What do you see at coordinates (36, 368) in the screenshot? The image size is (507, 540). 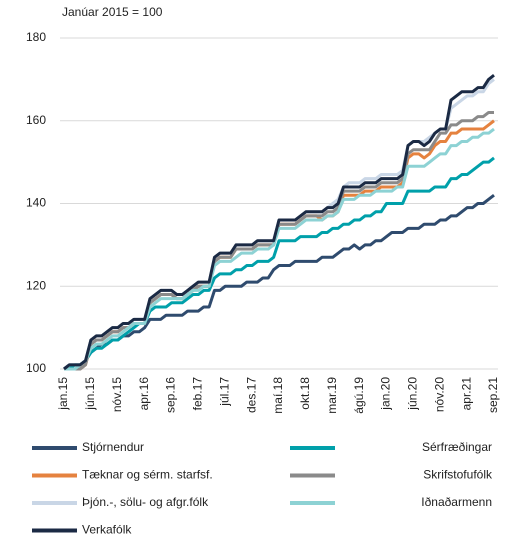 I see `y-tick-label: 100` at bounding box center [36, 368].